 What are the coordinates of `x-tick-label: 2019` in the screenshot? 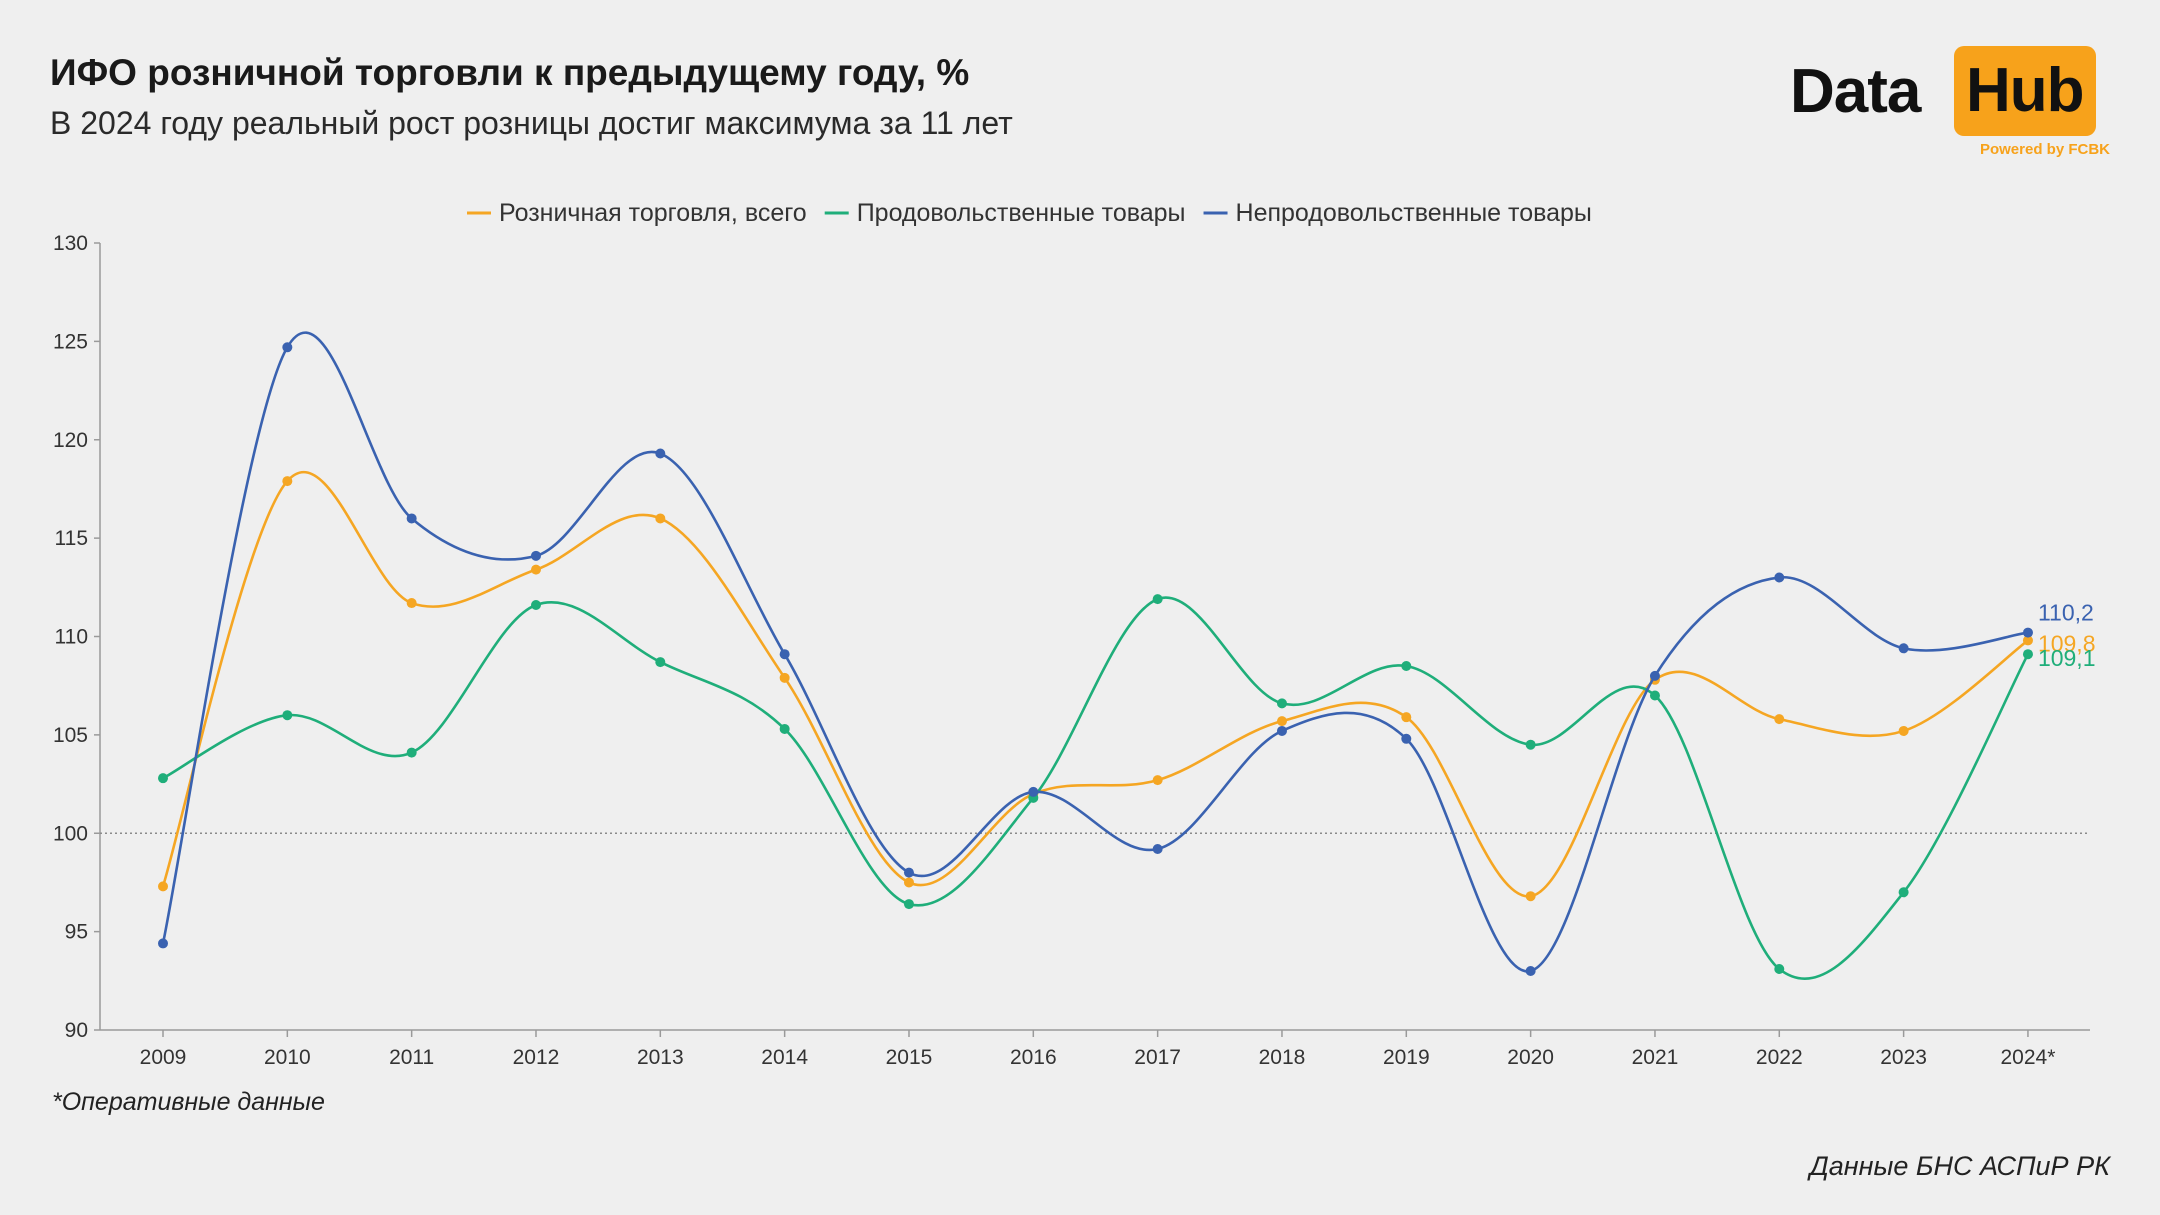 It's located at (1406, 1057).